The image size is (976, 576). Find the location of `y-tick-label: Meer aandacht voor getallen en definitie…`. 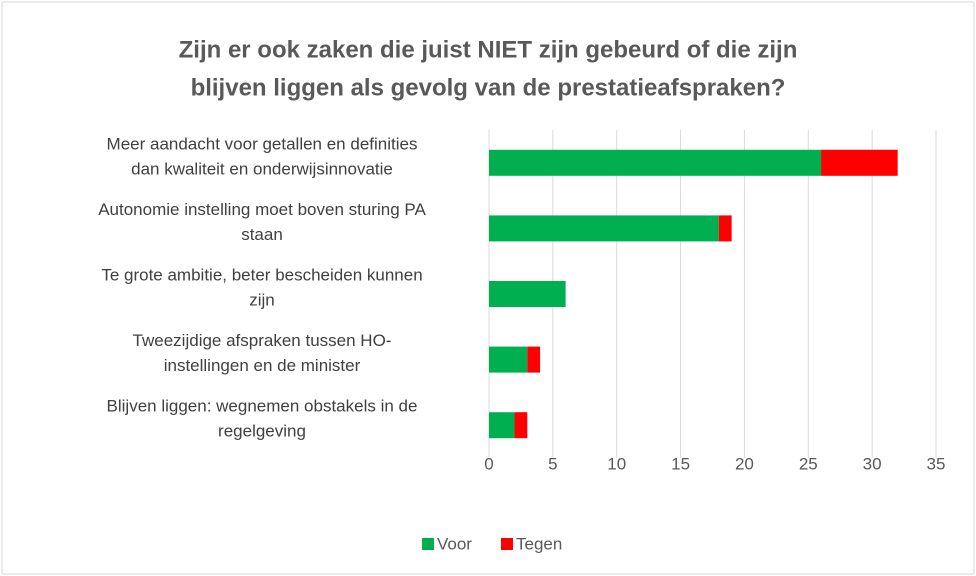

y-tick-label: Meer aandacht voor getallen en definitie… is located at coordinates (262, 143).